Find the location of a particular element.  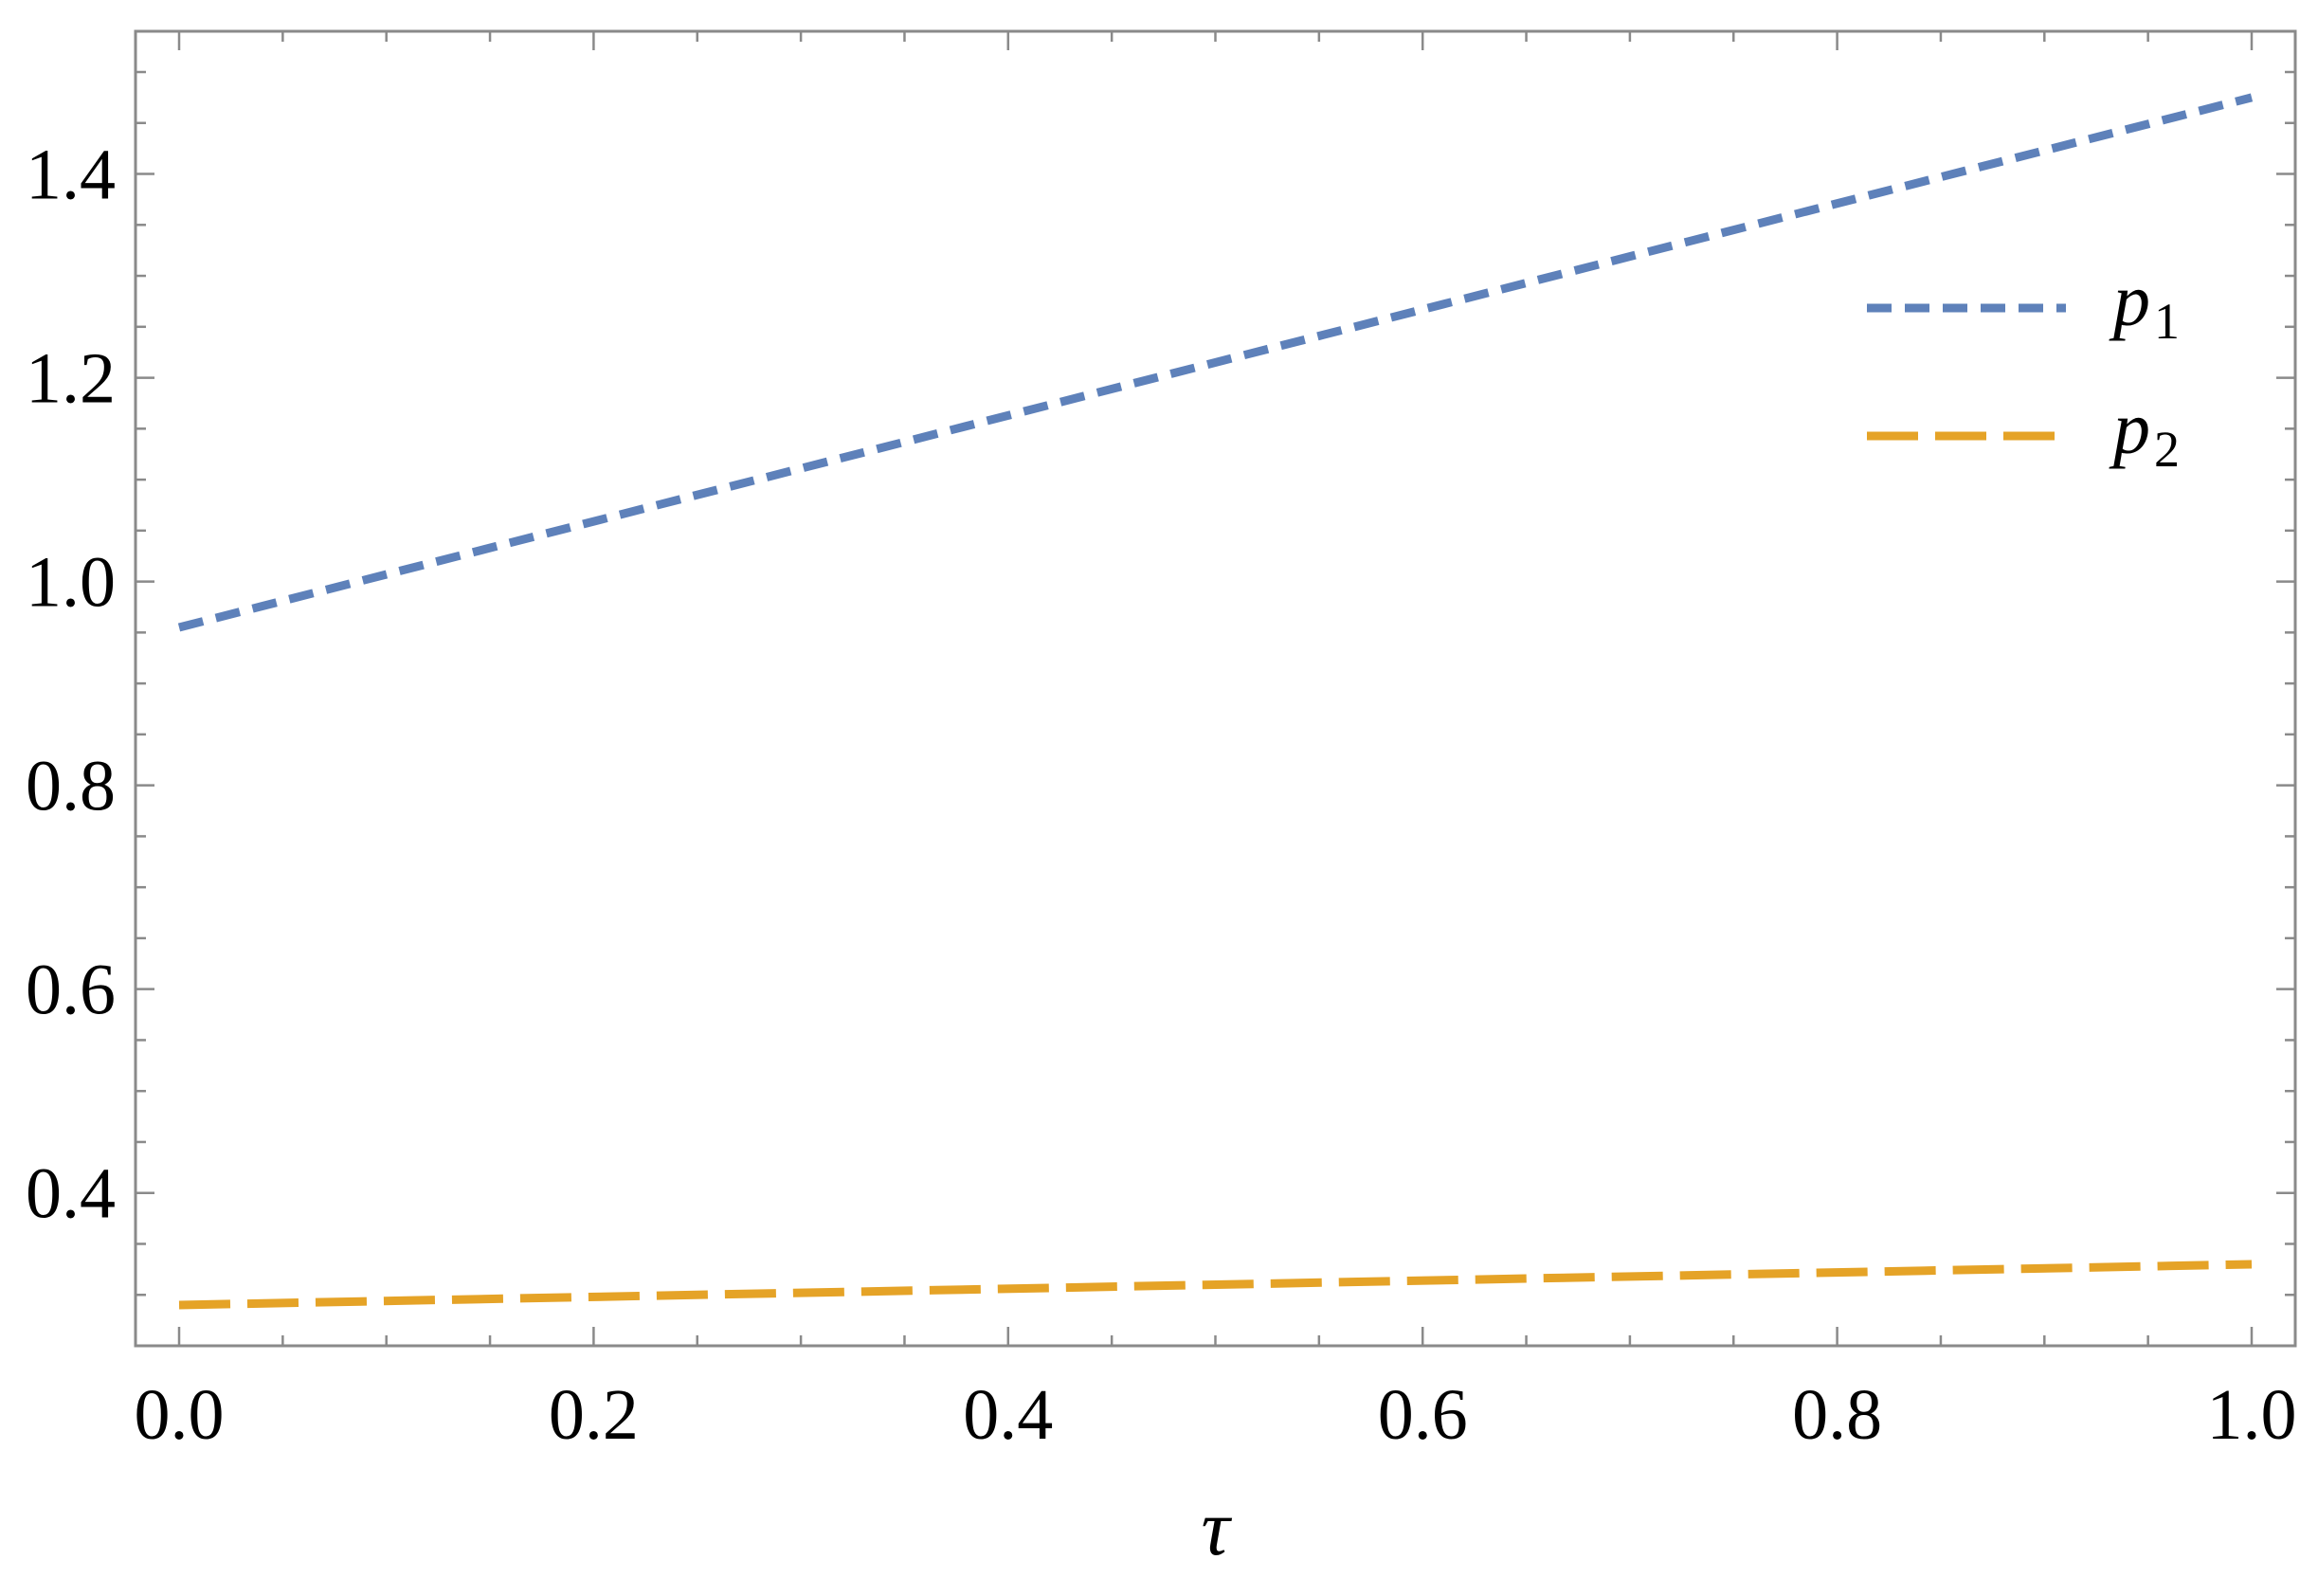

x-tick-label: 0.0 is located at coordinates (180, 1415).